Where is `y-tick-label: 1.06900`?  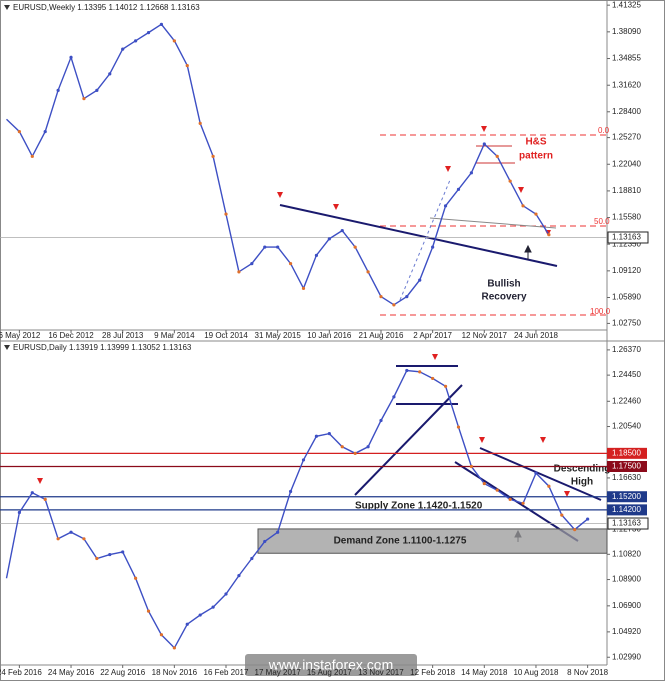
y-tick-label: 1.06900 is located at coordinates (626, 605).